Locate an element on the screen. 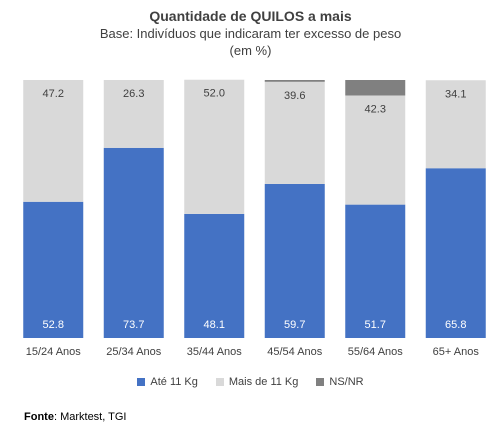 This screenshot has height=433, width=501. data-label-at-11-kg-25-34-anos: 73.7 is located at coordinates (133, 325).